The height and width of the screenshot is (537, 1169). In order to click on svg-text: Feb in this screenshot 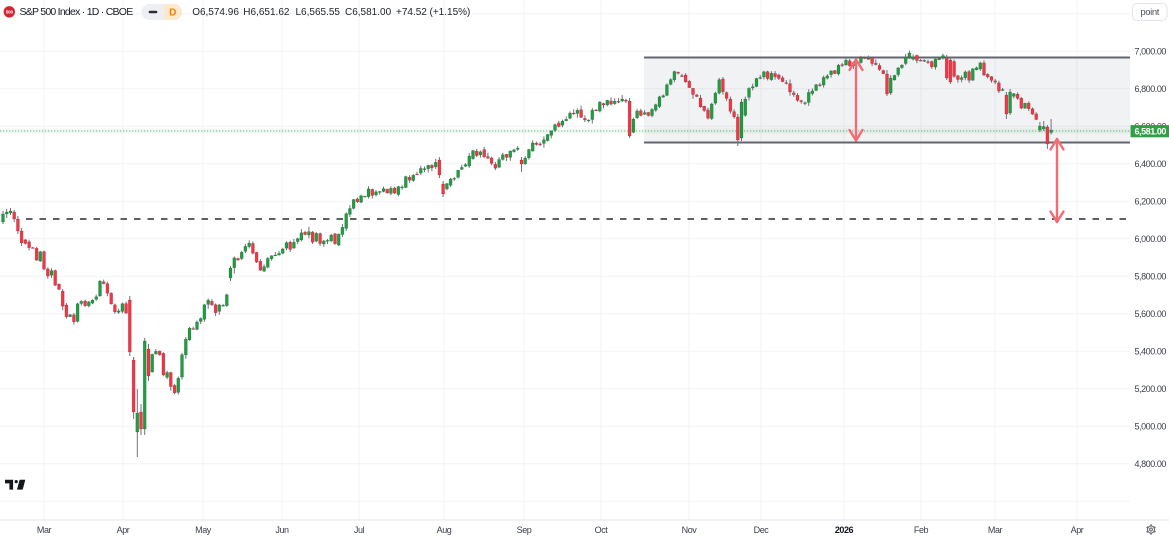, I will do `click(921, 530)`.